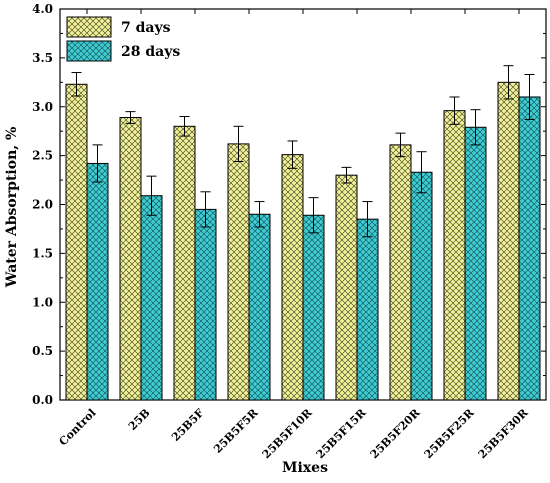 The image size is (550, 483). What do you see at coordinates (89, 51) in the screenshot?
I see `legend-swatch-28-days` at bounding box center [89, 51].